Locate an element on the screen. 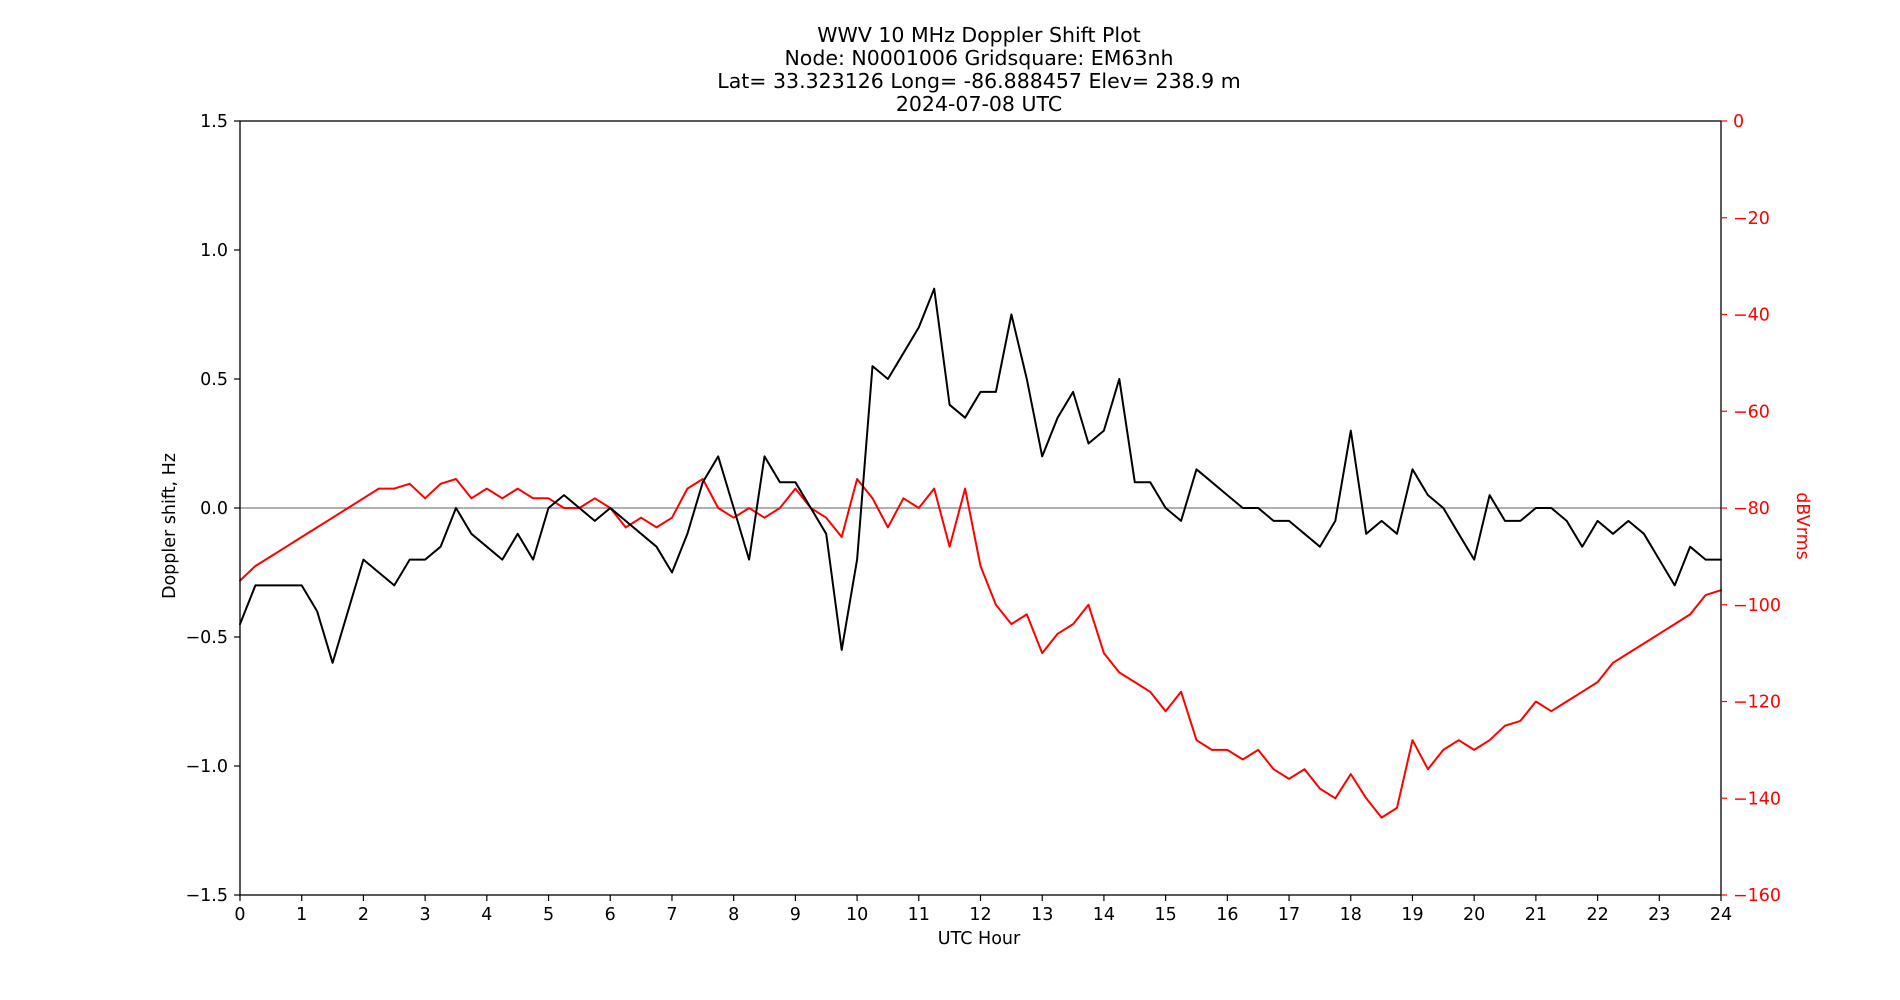 The height and width of the screenshot is (1000, 1900). y2-tick-label: −160 is located at coordinates (1757, 896).